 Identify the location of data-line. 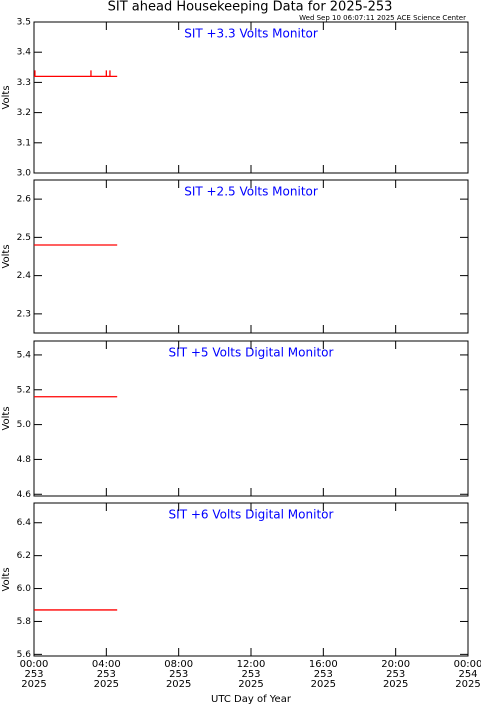
(76, 74).